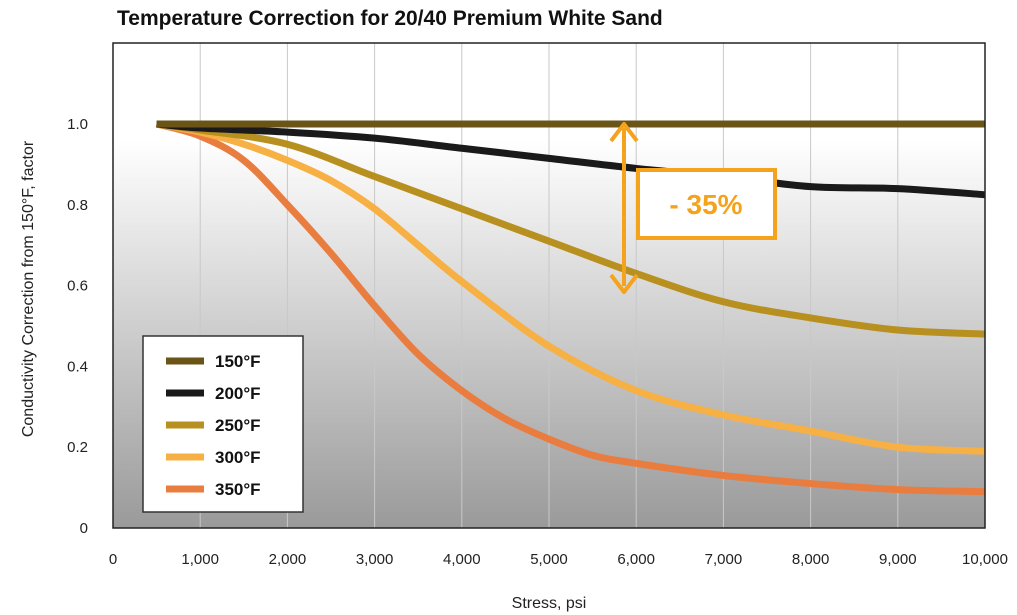 The image size is (1017, 615). I want to click on y-tick-label: 0.2, so click(77, 447).